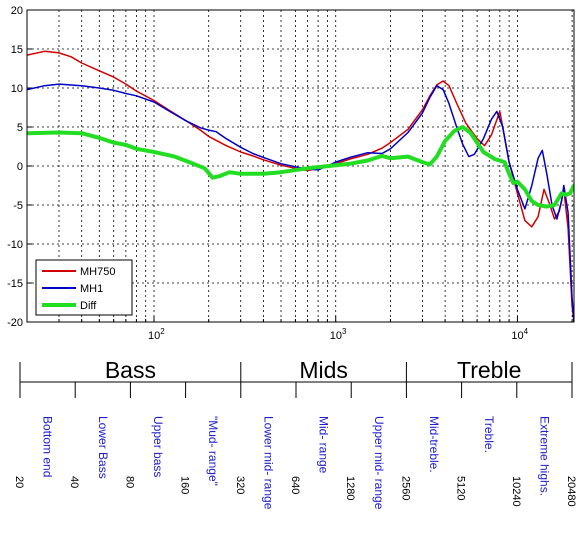 The image size is (588, 542). I want to click on y-tick-label: -5, so click(18, 206).